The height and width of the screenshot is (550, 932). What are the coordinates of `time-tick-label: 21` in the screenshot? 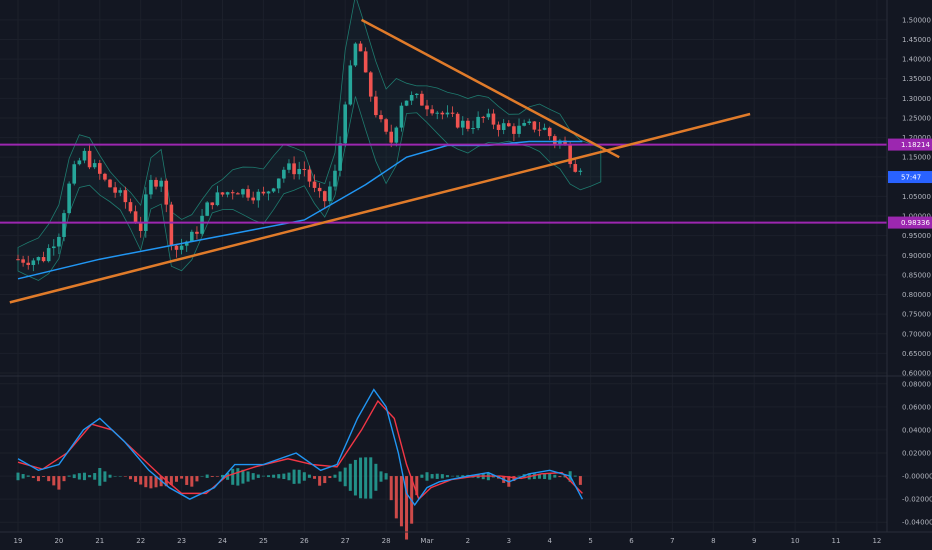 It's located at (99, 541).